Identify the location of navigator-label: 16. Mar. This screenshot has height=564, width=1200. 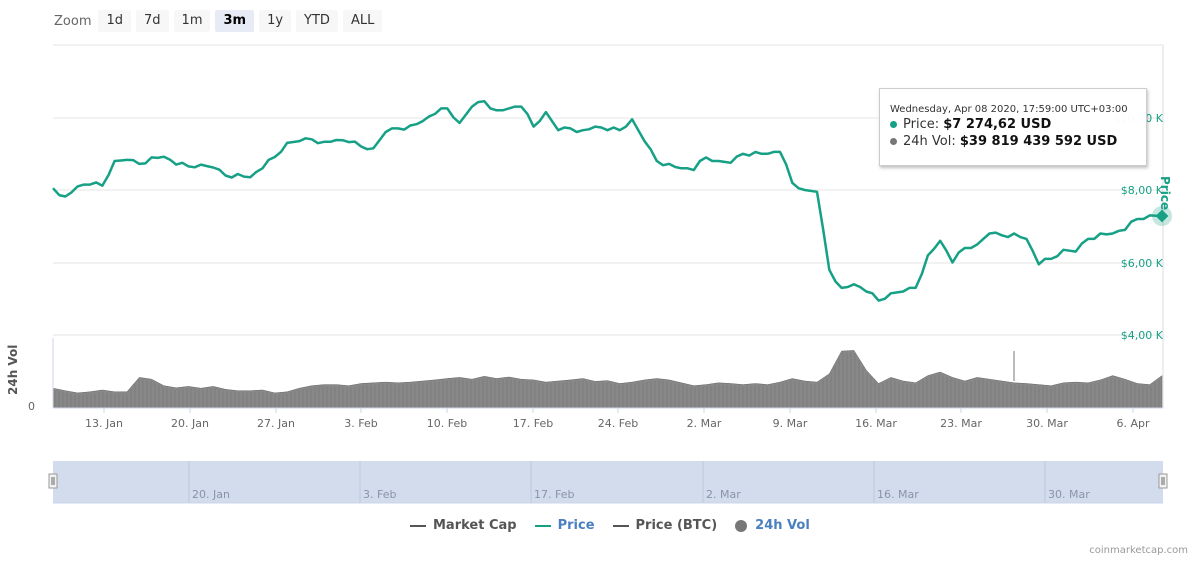
(898, 494).